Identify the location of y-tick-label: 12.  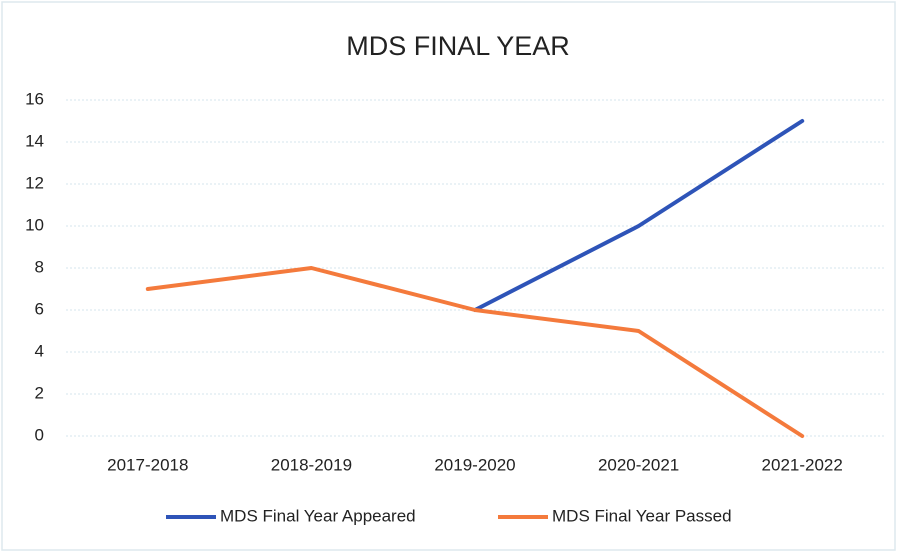
(34, 182).